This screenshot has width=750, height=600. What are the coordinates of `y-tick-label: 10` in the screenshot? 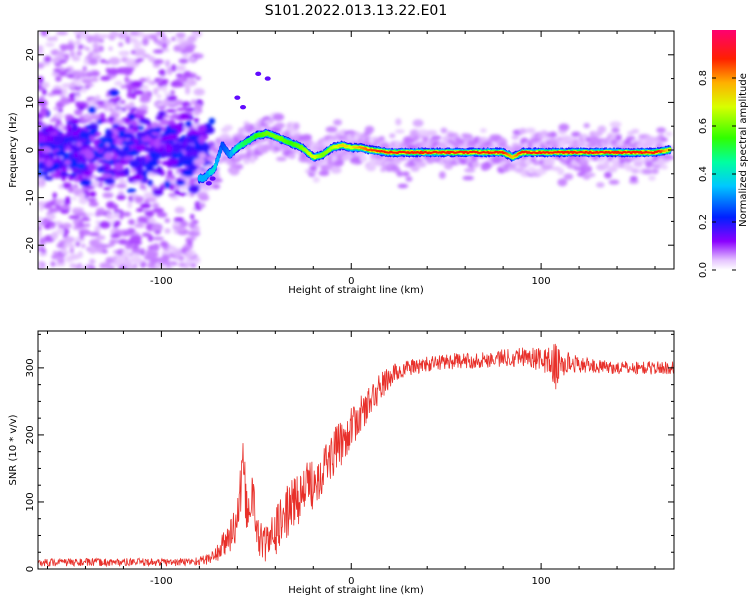 It's located at (30, 102).